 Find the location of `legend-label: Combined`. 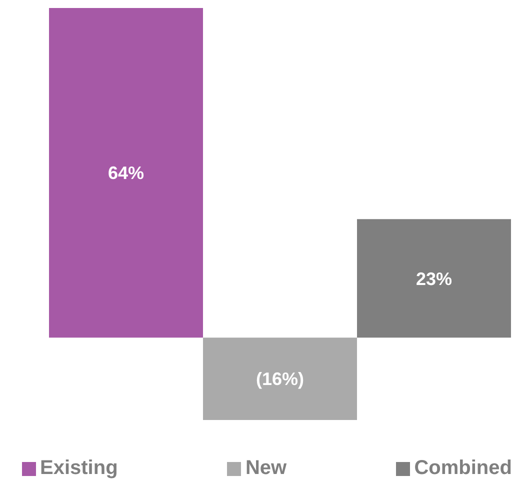

legend-label: Combined is located at coordinates (463, 468).